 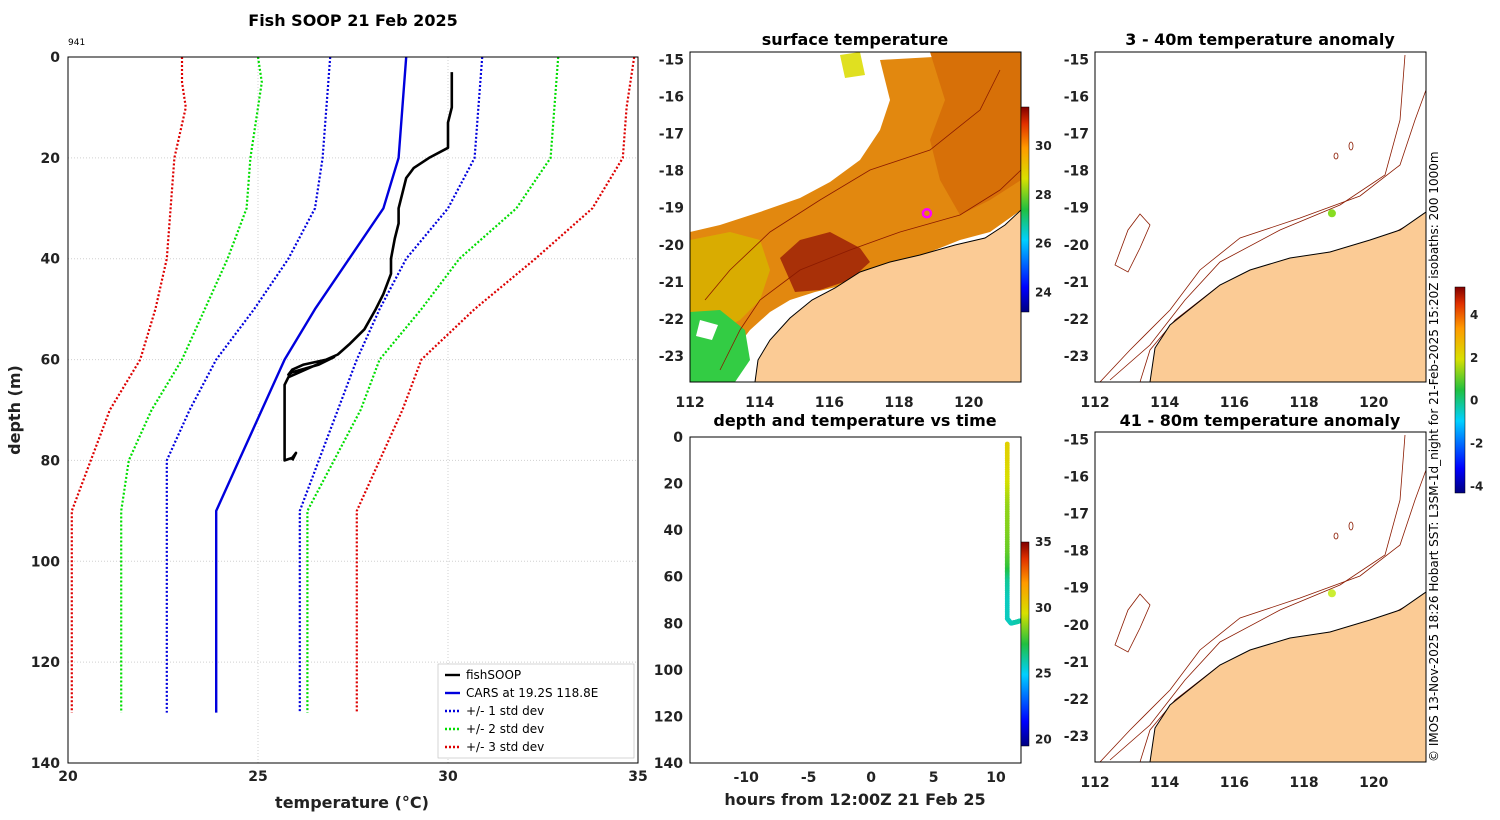 What do you see at coordinates (1164, 783) in the screenshot?
I see `anom_41_80-x-tick-label: 114` at bounding box center [1164, 783].